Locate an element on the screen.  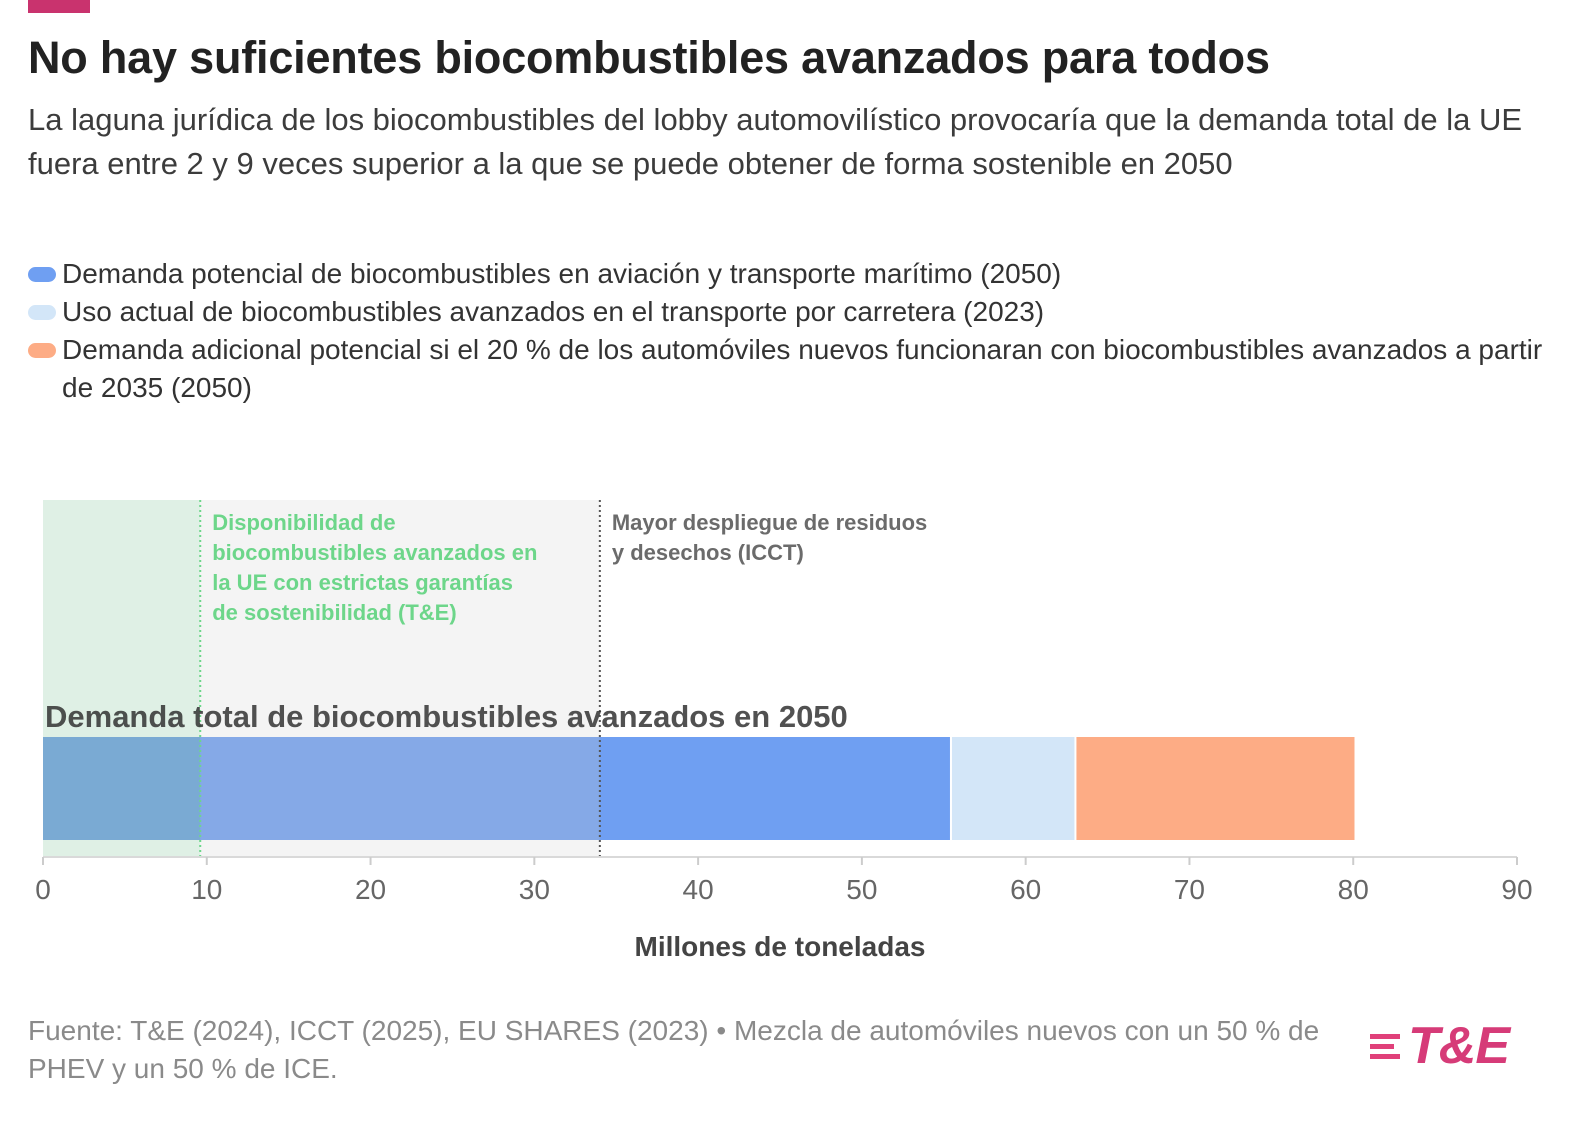
x-tick-label: 30 is located at coordinates (534, 889).